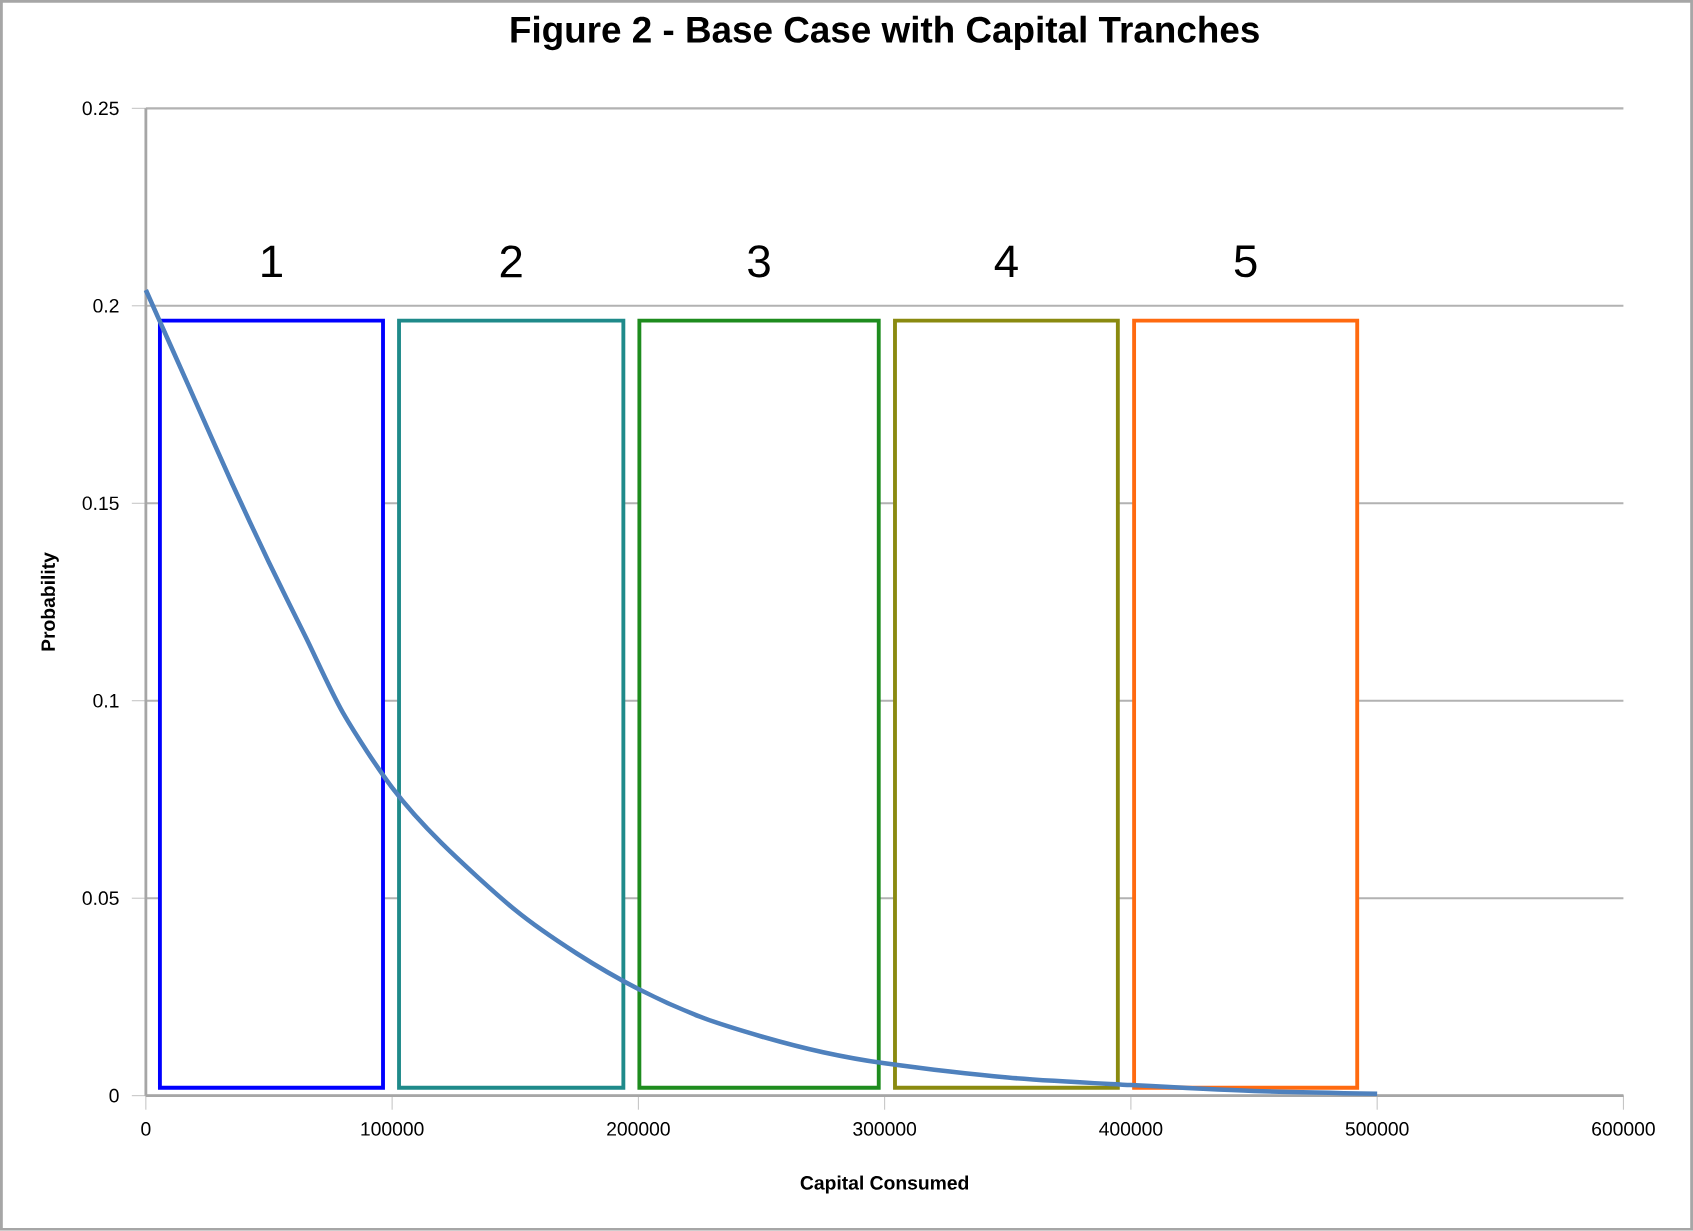 Image resolution: width=1693 pixels, height=1231 pixels. I want to click on band-label: 1, so click(272, 261).